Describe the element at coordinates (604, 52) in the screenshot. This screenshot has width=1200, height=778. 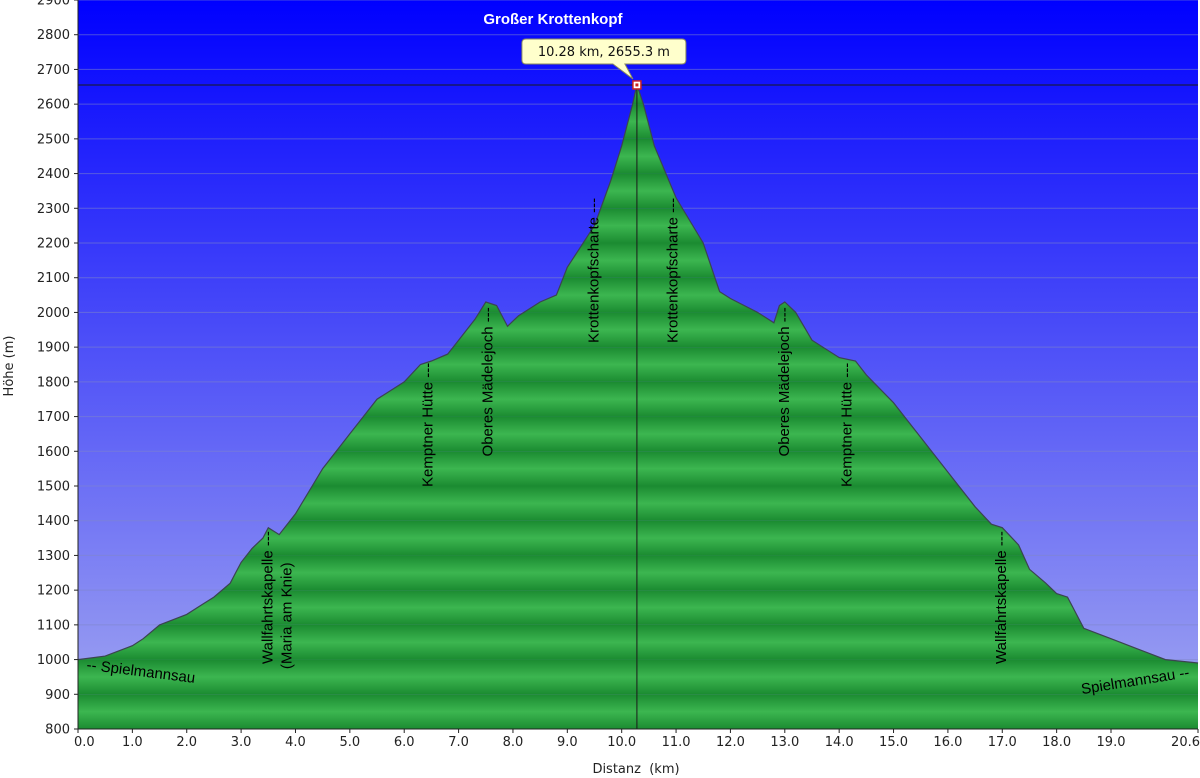
I see `tooltip-text: 10.28 km, 2655.3 m` at that location.